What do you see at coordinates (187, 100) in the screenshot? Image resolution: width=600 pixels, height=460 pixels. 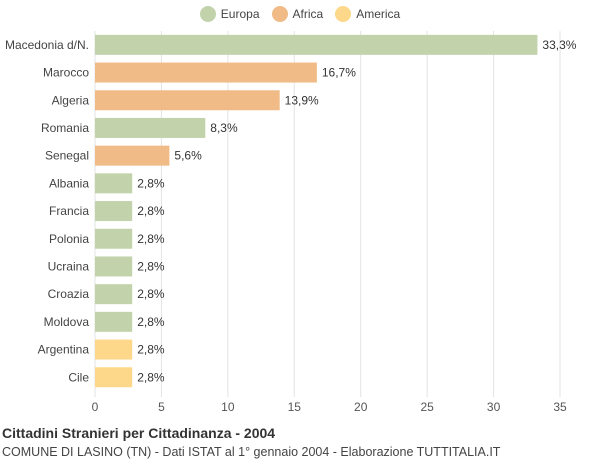 I see `bar-algeria` at bounding box center [187, 100].